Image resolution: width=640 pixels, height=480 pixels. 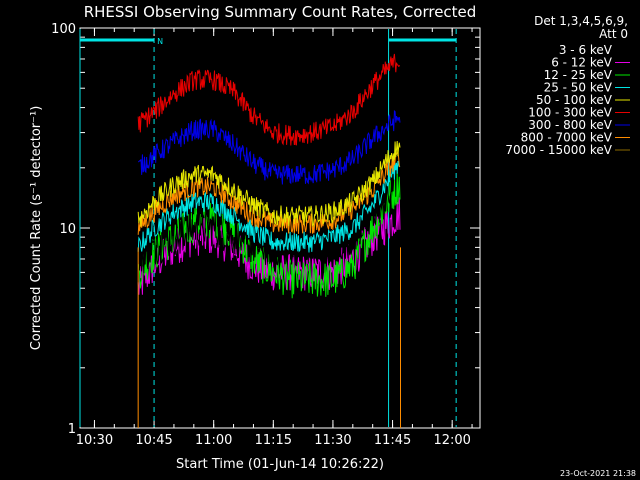 I want to click on legend-label: 6 - 12 keV, so click(x=582, y=63).